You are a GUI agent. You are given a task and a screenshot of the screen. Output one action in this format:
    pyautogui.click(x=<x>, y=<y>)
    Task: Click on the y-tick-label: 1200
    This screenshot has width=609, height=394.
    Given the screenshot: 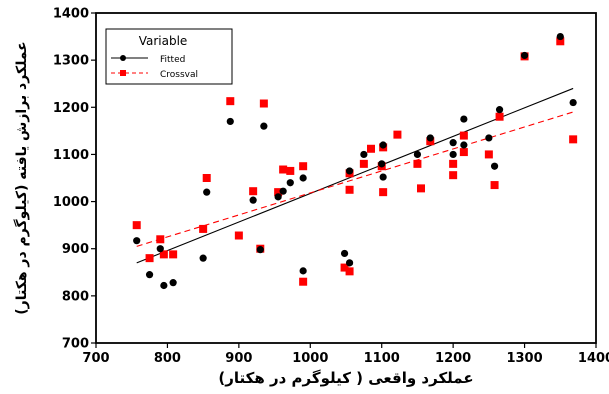 What is the action you would take?
    pyautogui.click(x=71, y=108)
    